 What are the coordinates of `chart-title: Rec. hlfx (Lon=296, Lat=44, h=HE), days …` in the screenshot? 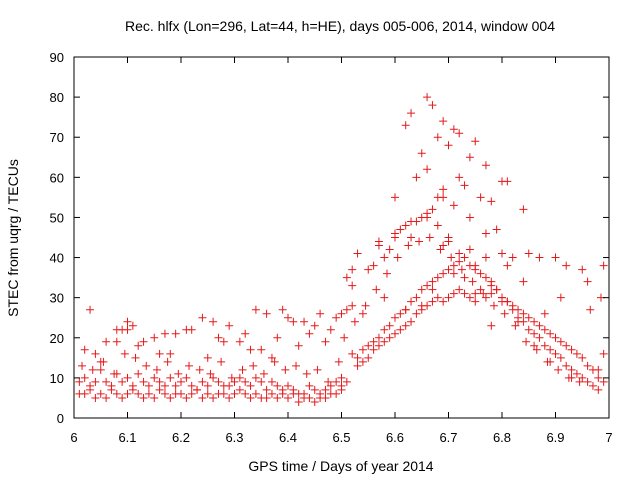 It's located at (340, 26).